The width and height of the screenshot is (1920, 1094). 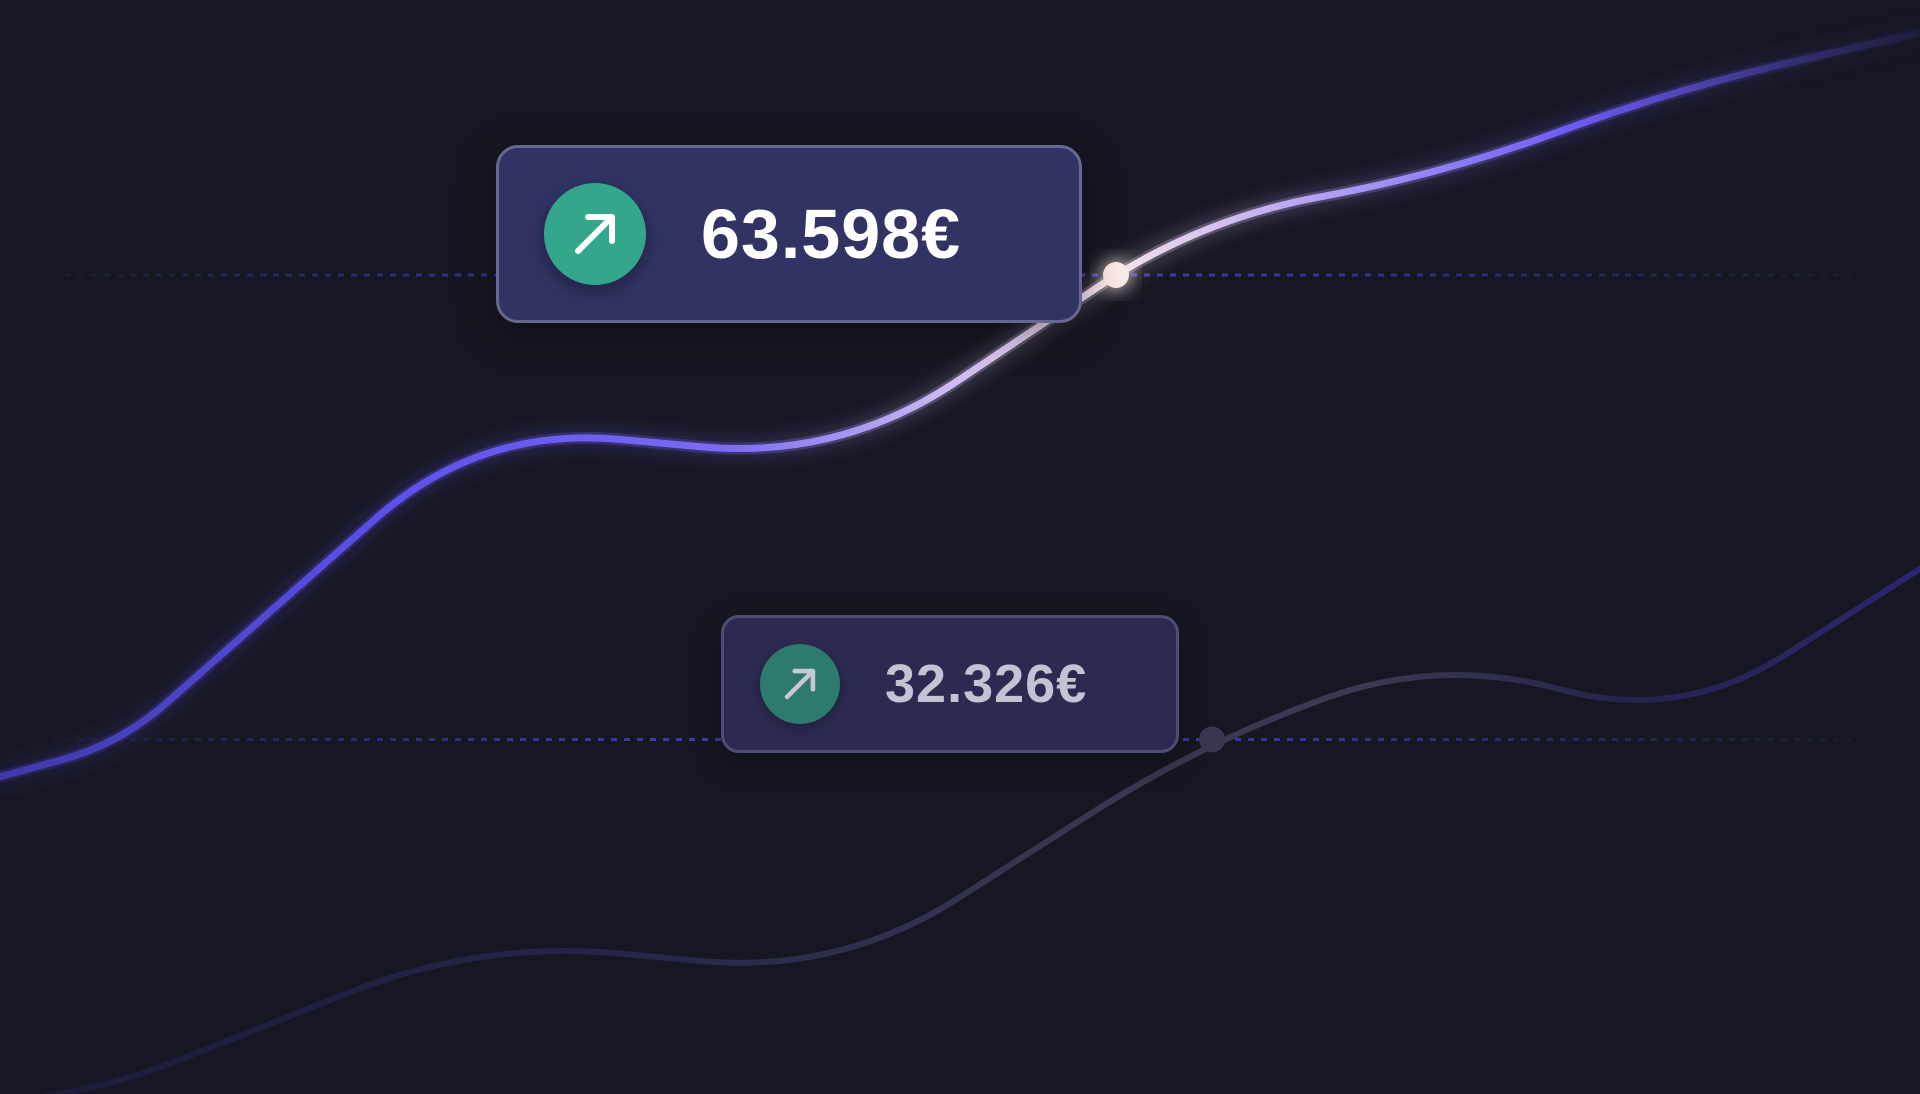 I want to click on primary-value: 63.598€, so click(x=831, y=234).